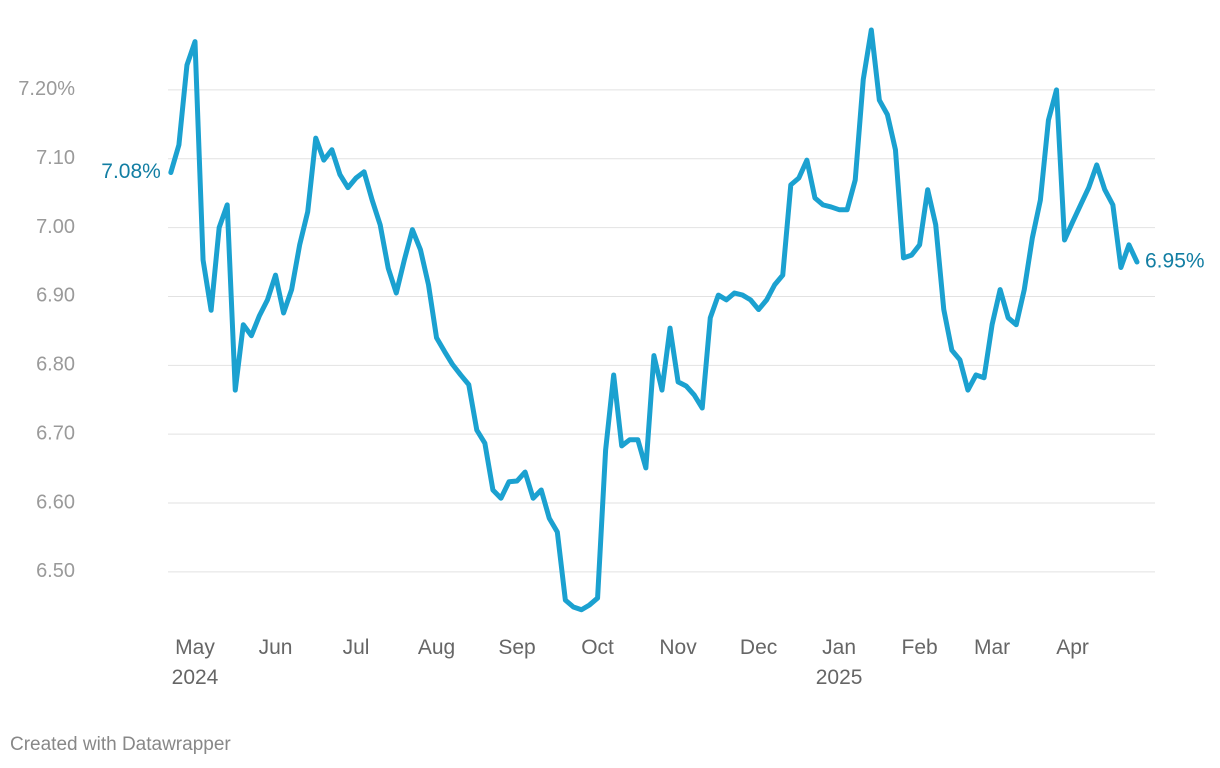 This screenshot has height=768, width=1220. What do you see at coordinates (597, 647) in the screenshot?
I see `x-tick-label: Oct` at bounding box center [597, 647].